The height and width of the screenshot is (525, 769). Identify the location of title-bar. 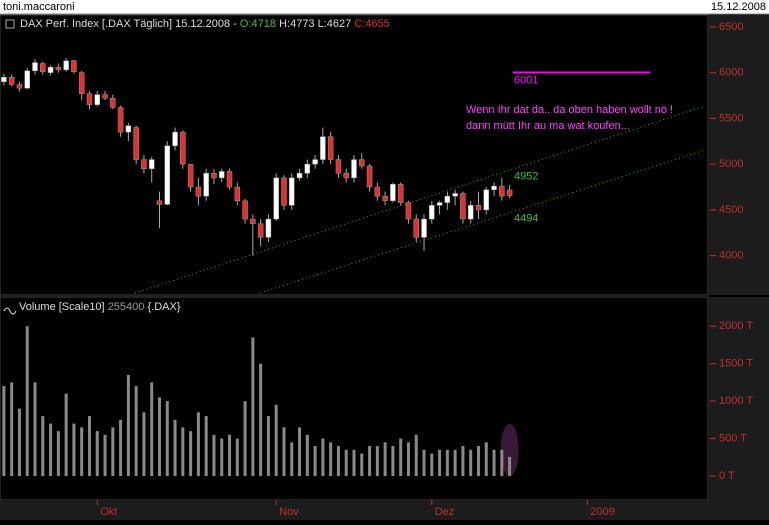
(384, 7).